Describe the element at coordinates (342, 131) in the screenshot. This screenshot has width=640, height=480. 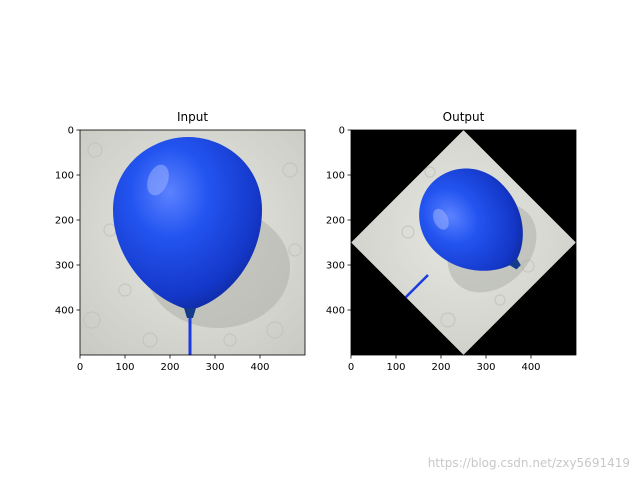
I see `output-ytick-label: 0` at that location.